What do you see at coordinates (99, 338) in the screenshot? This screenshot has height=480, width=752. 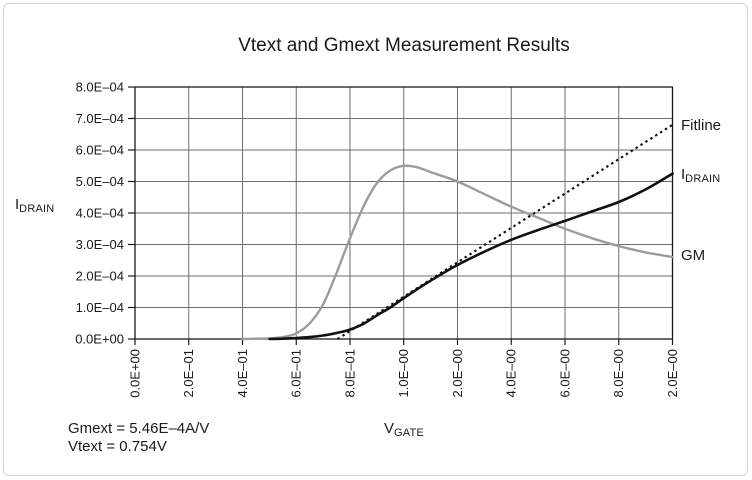 I see `y-tick-label: 0.0E+00` at bounding box center [99, 338].